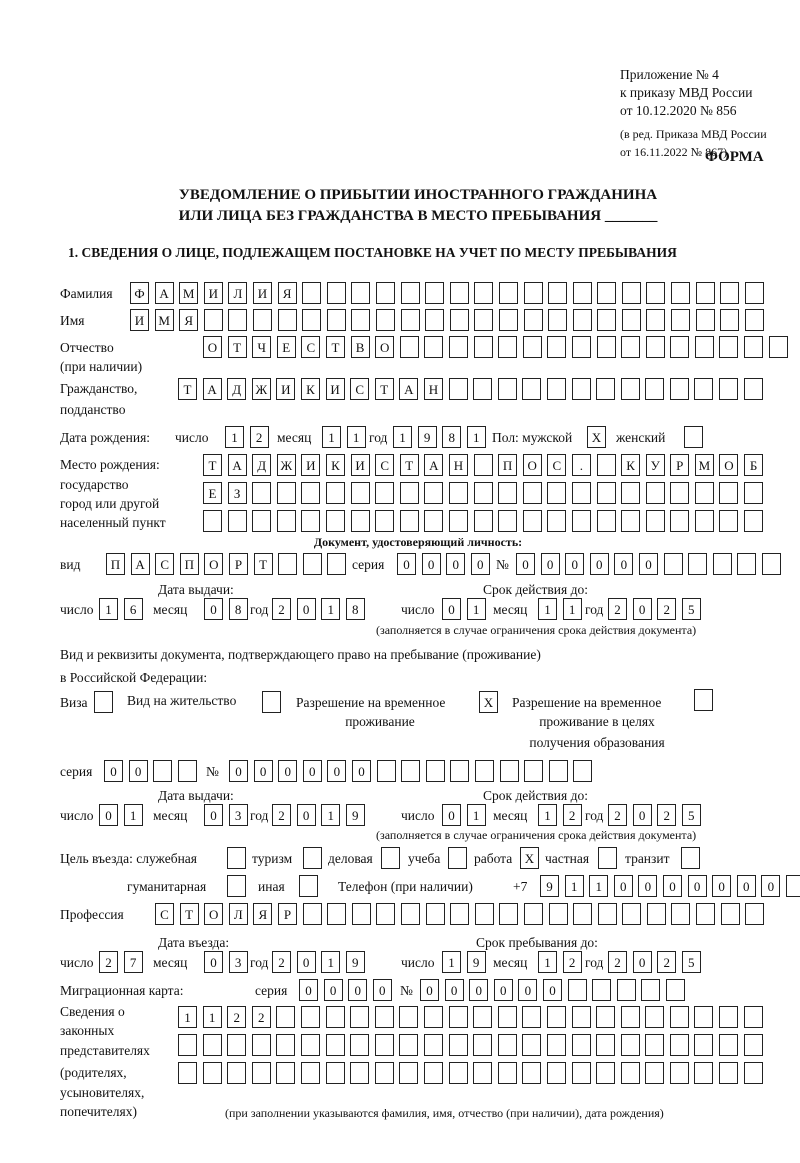 This screenshot has width=800, height=1163. Describe the element at coordinates (238, 609) in the screenshot. I see `char-box: 8` at that location.